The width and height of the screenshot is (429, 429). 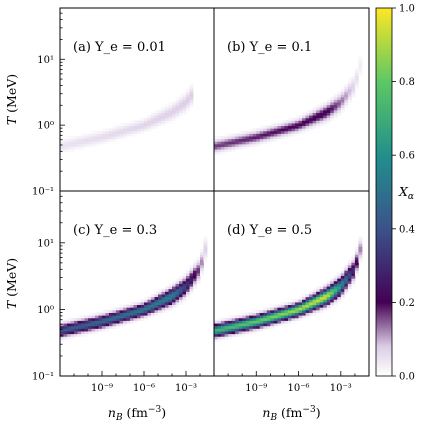 What do you see at coordinates (115, 230) in the screenshot?
I see `panel-label-c: (c) Y_e = 0.3` at bounding box center [115, 230].